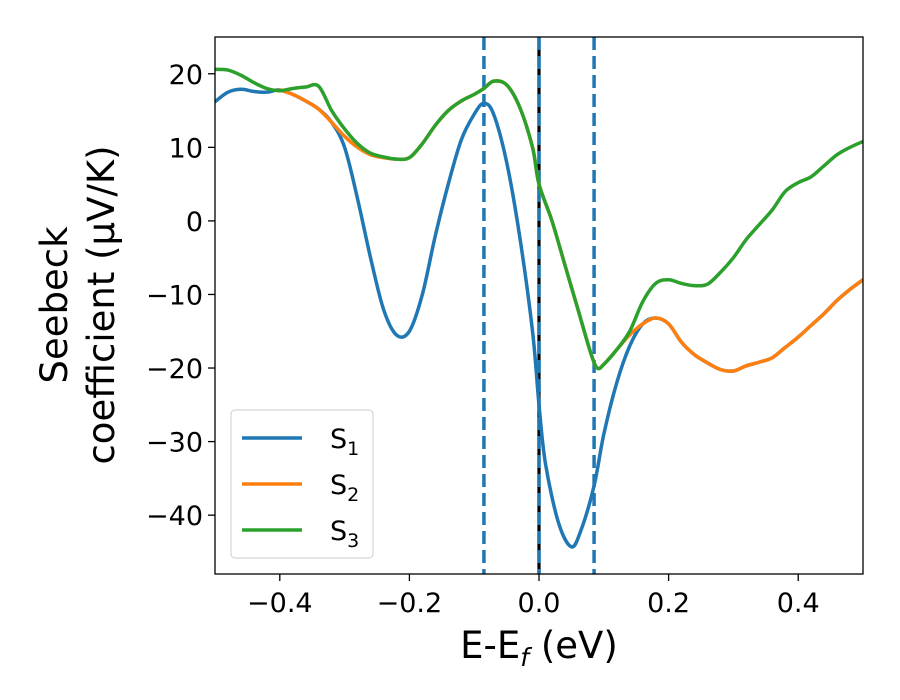  What do you see at coordinates (798, 603) in the screenshot?
I see `x-tick-label: 0.4` at bounding box center [798, 603].